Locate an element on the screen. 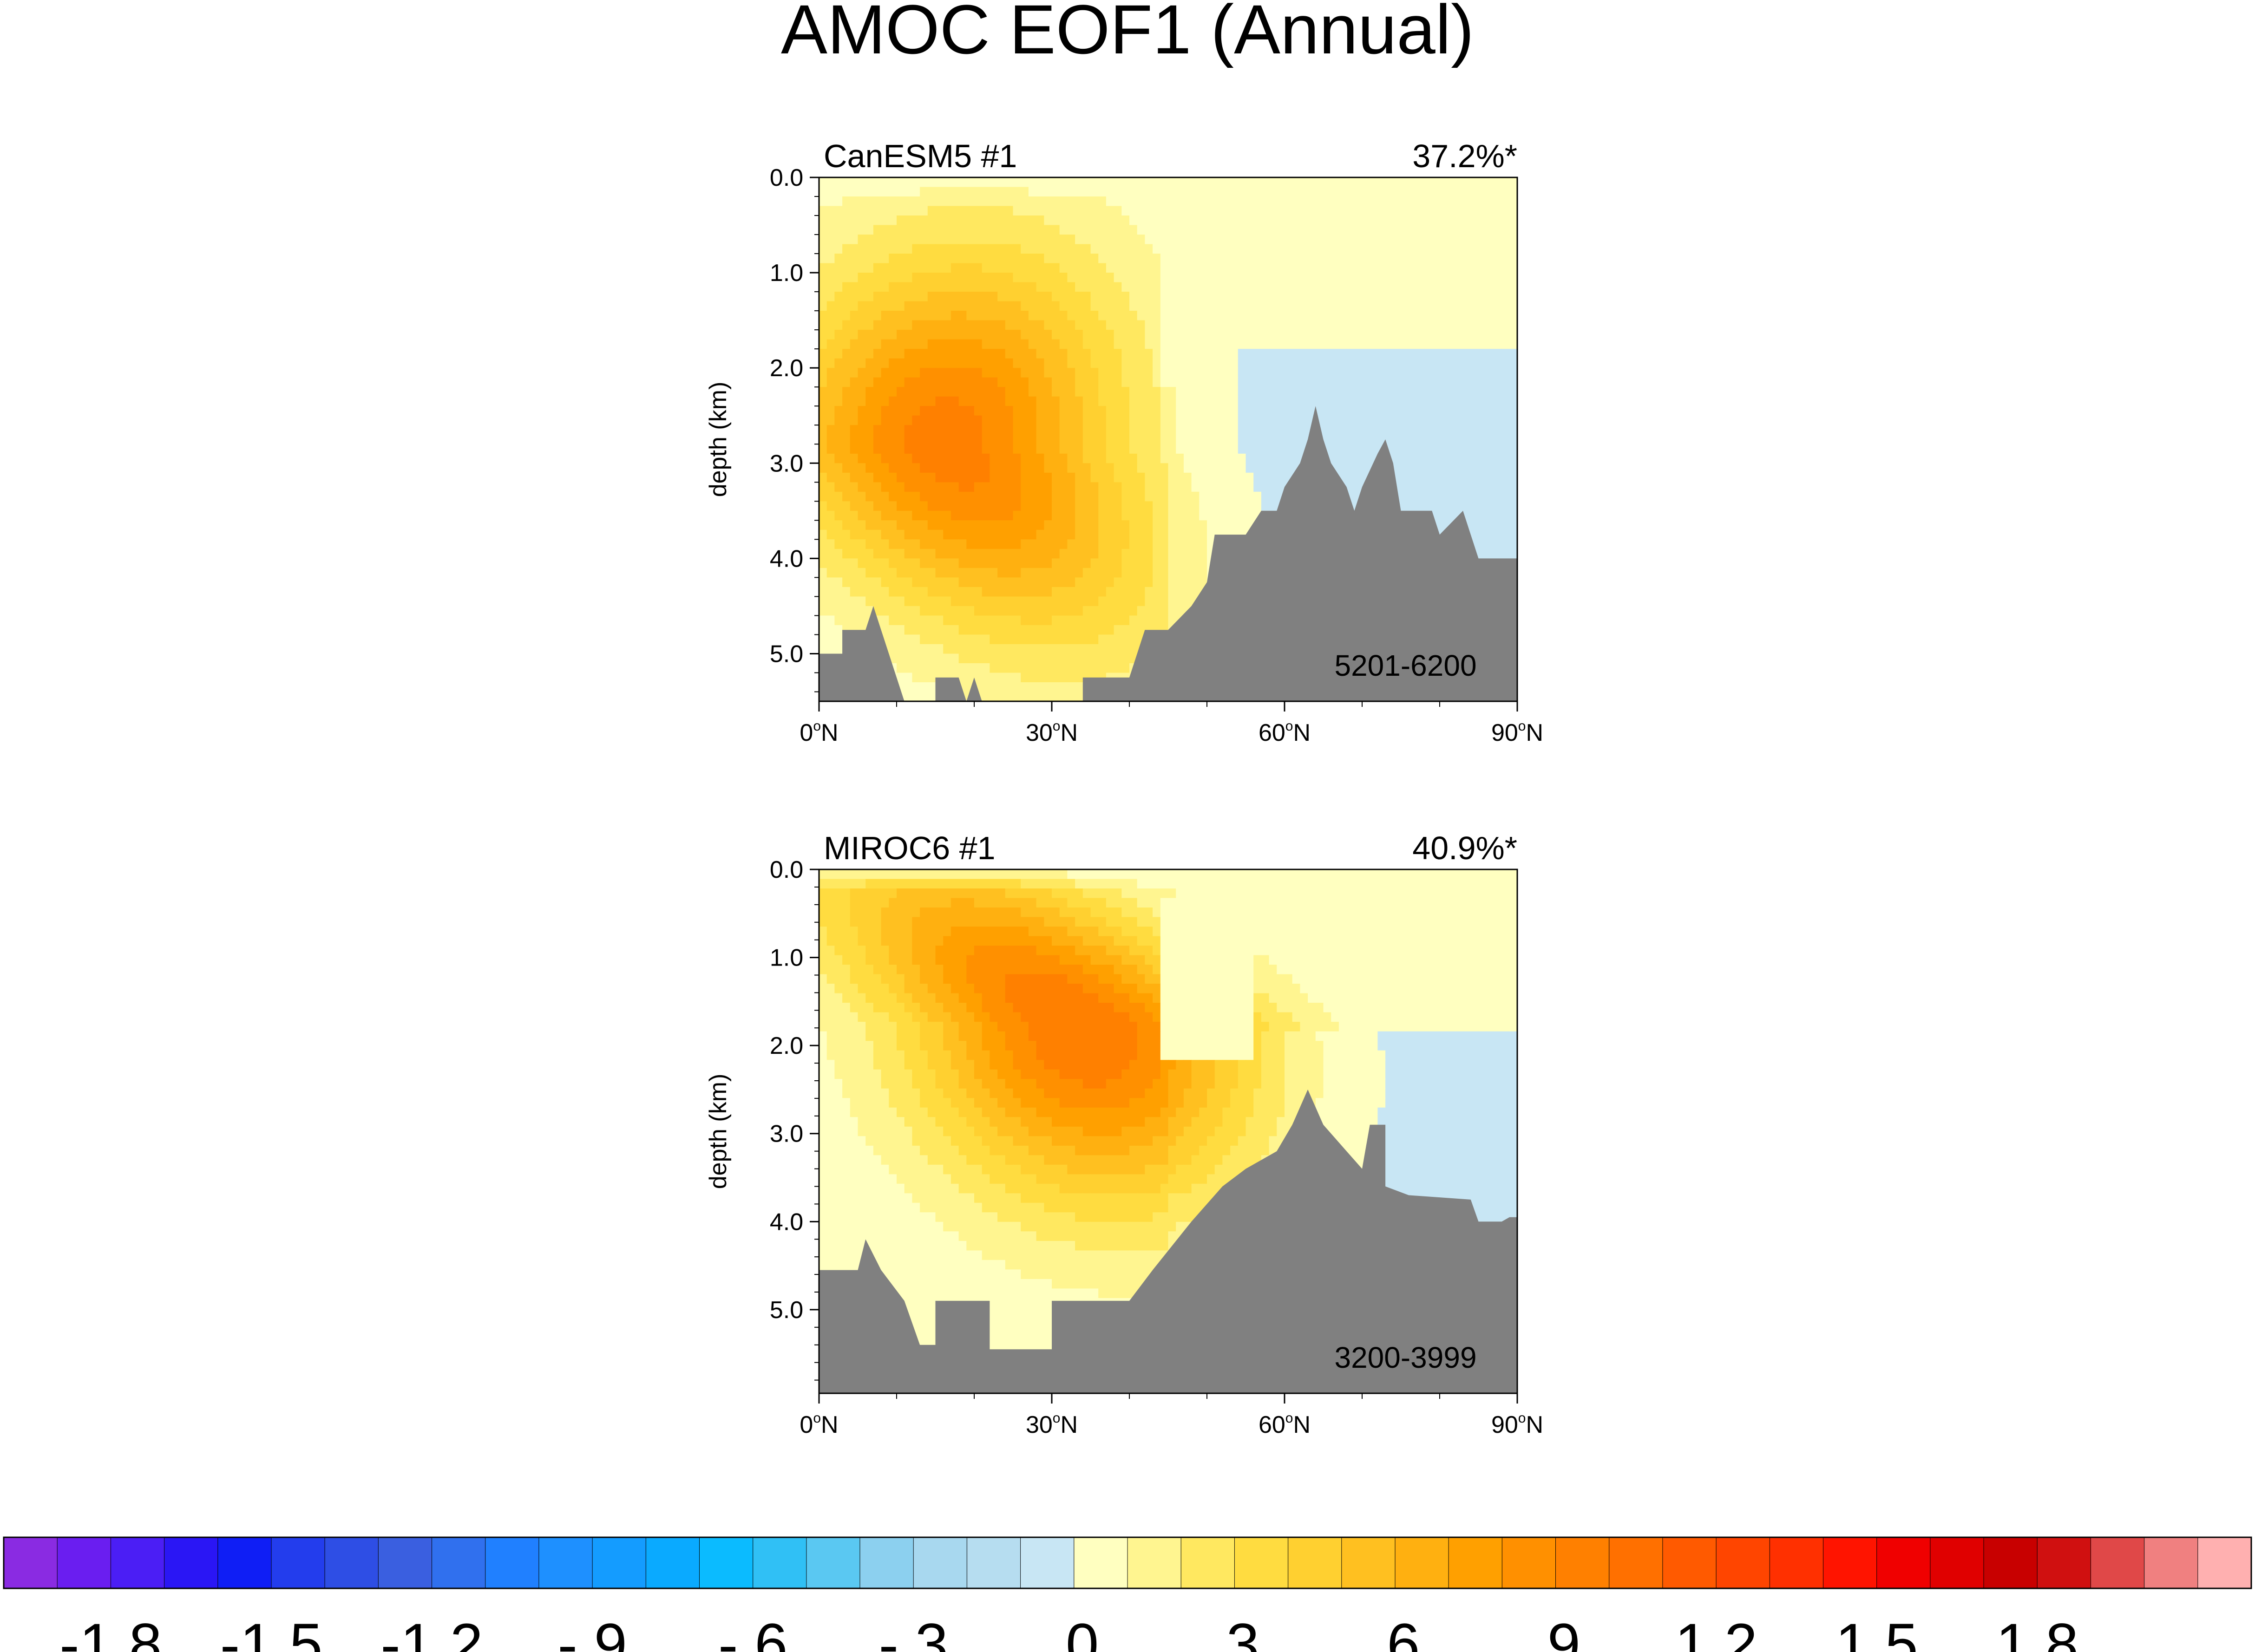 Image resolution: width=2255 pixels, height=1652 pixels. colorbar-tick-label: .3 is located at coordinates (1234, 1632).